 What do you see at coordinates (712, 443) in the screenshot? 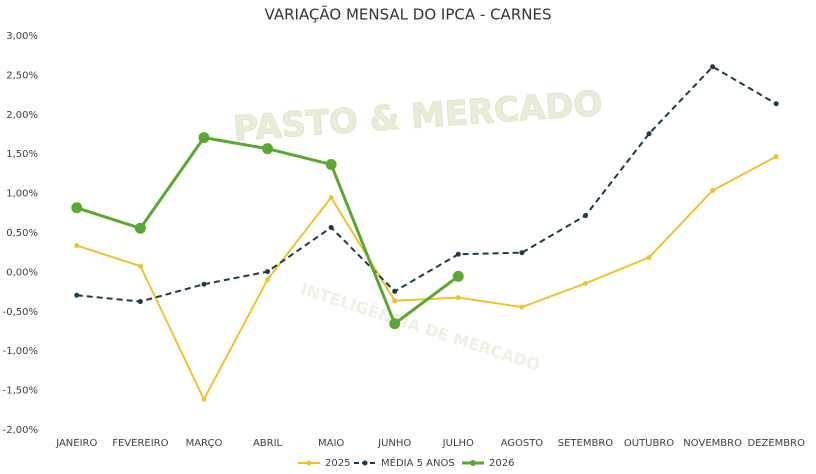
I see `x-tick-label: NOVEMBRO` at bounding box center [712, 443].